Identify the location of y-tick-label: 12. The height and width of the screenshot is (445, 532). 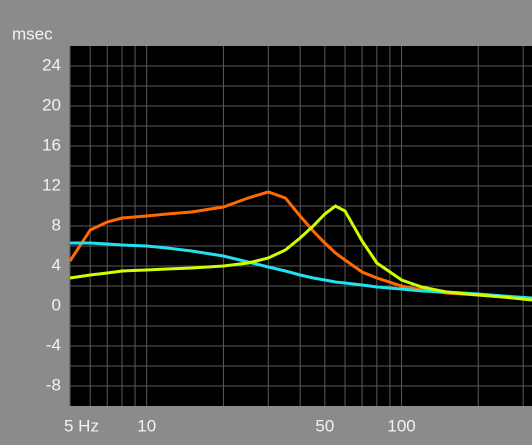
(51, 184).